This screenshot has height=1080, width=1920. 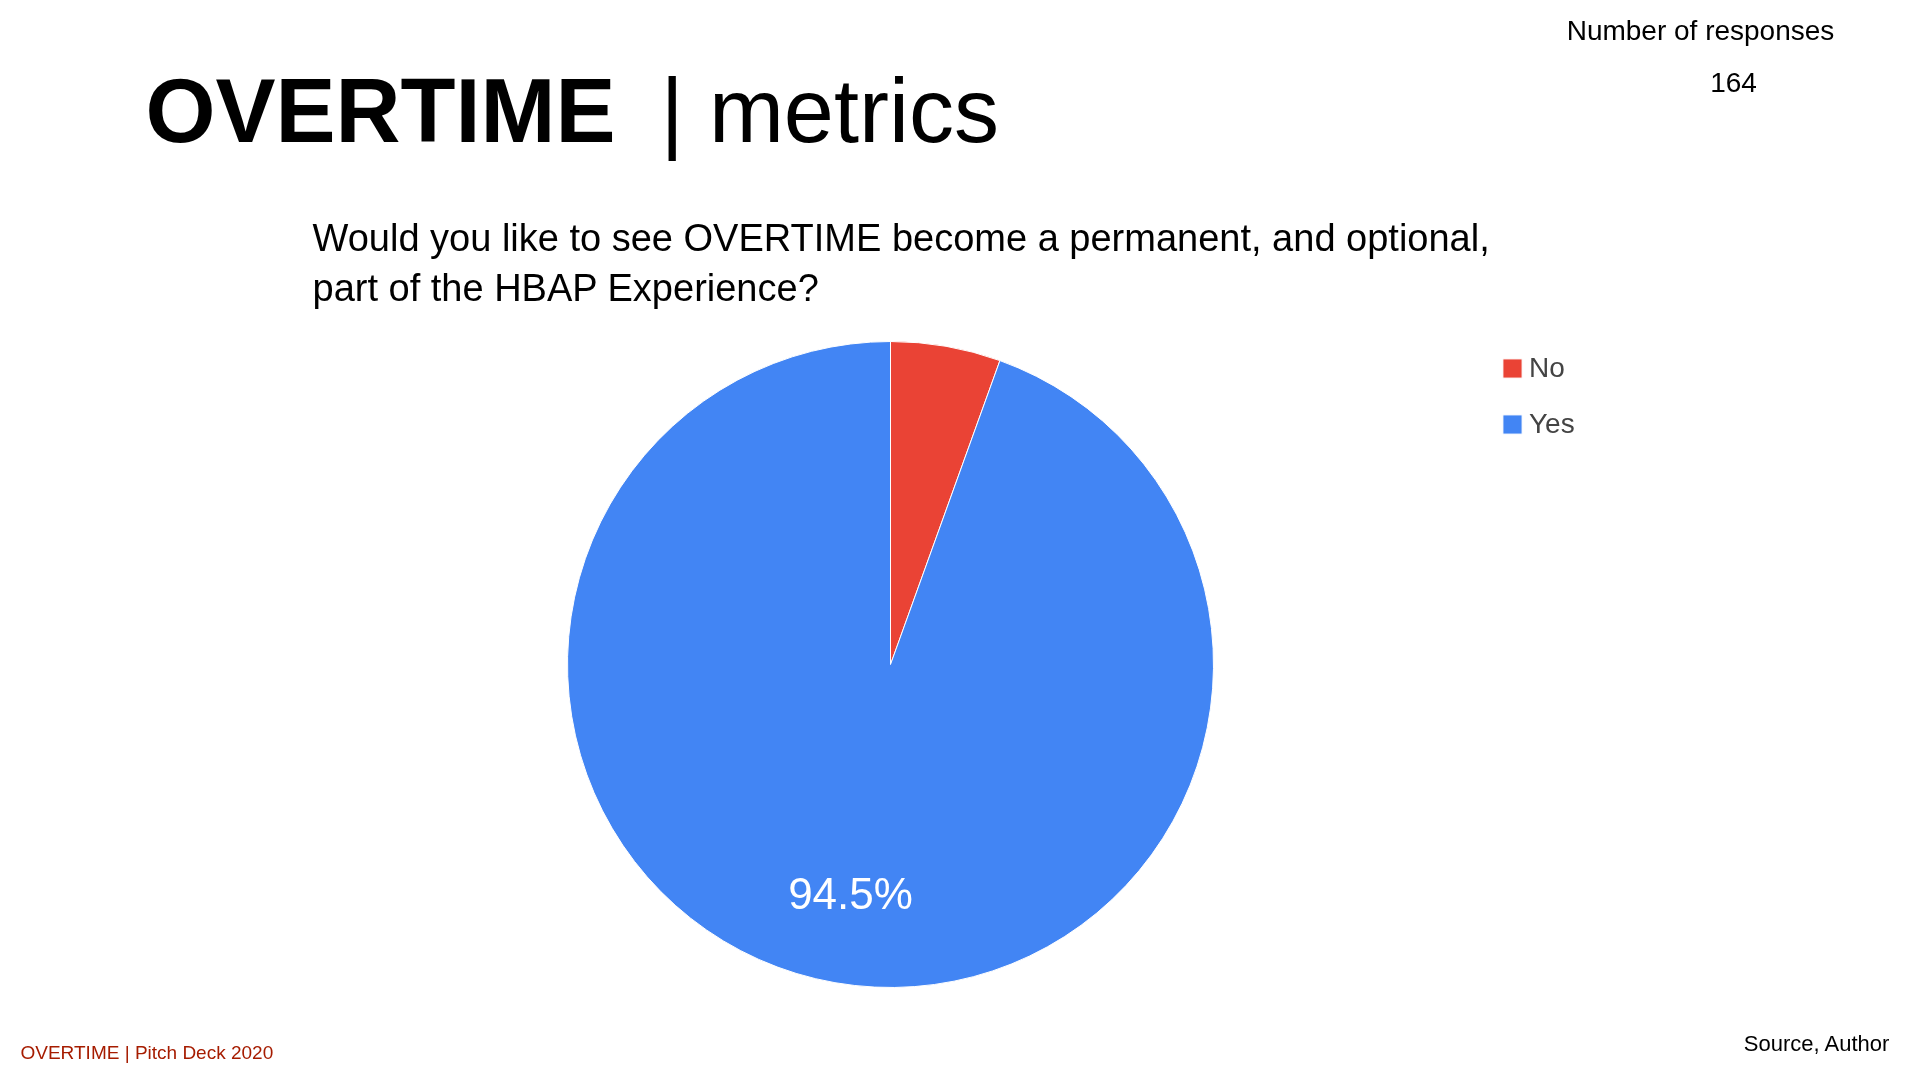 What do you see at coordinates (1547, 368) in the screenshot?
I see `legend-label: No` at bounding box center [1547, 368].